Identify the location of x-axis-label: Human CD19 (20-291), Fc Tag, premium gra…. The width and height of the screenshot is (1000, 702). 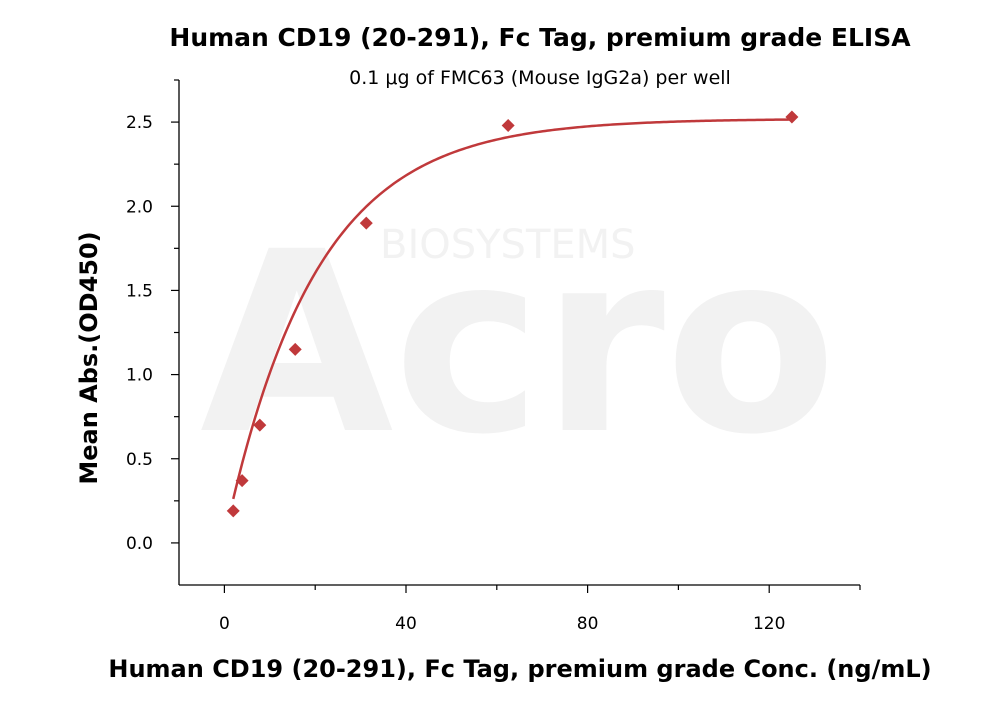
(519, 669).